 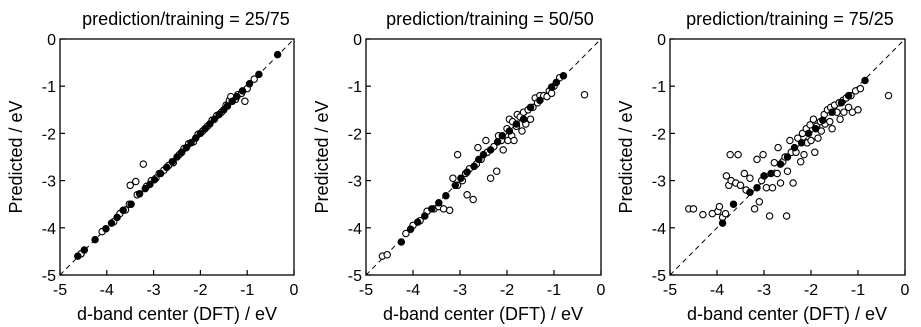 What do you see at coordinates (51, 40) in the screenshot?
I see `panel-1-y-tick-label: 0` at bounding box center [51, 40].